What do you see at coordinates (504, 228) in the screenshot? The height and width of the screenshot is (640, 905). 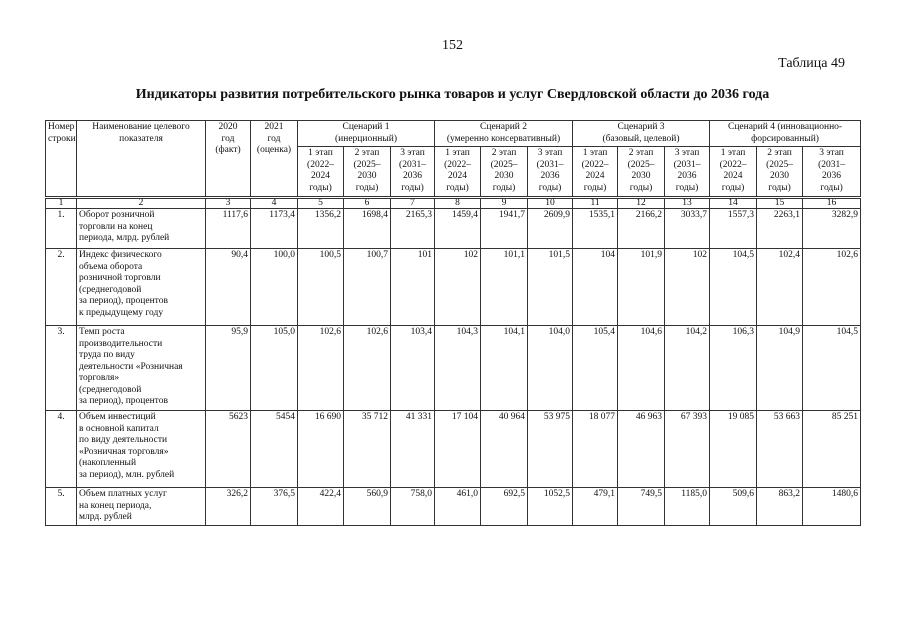 I see `value-cell: 1941,7` at bounding box center [504, 228].